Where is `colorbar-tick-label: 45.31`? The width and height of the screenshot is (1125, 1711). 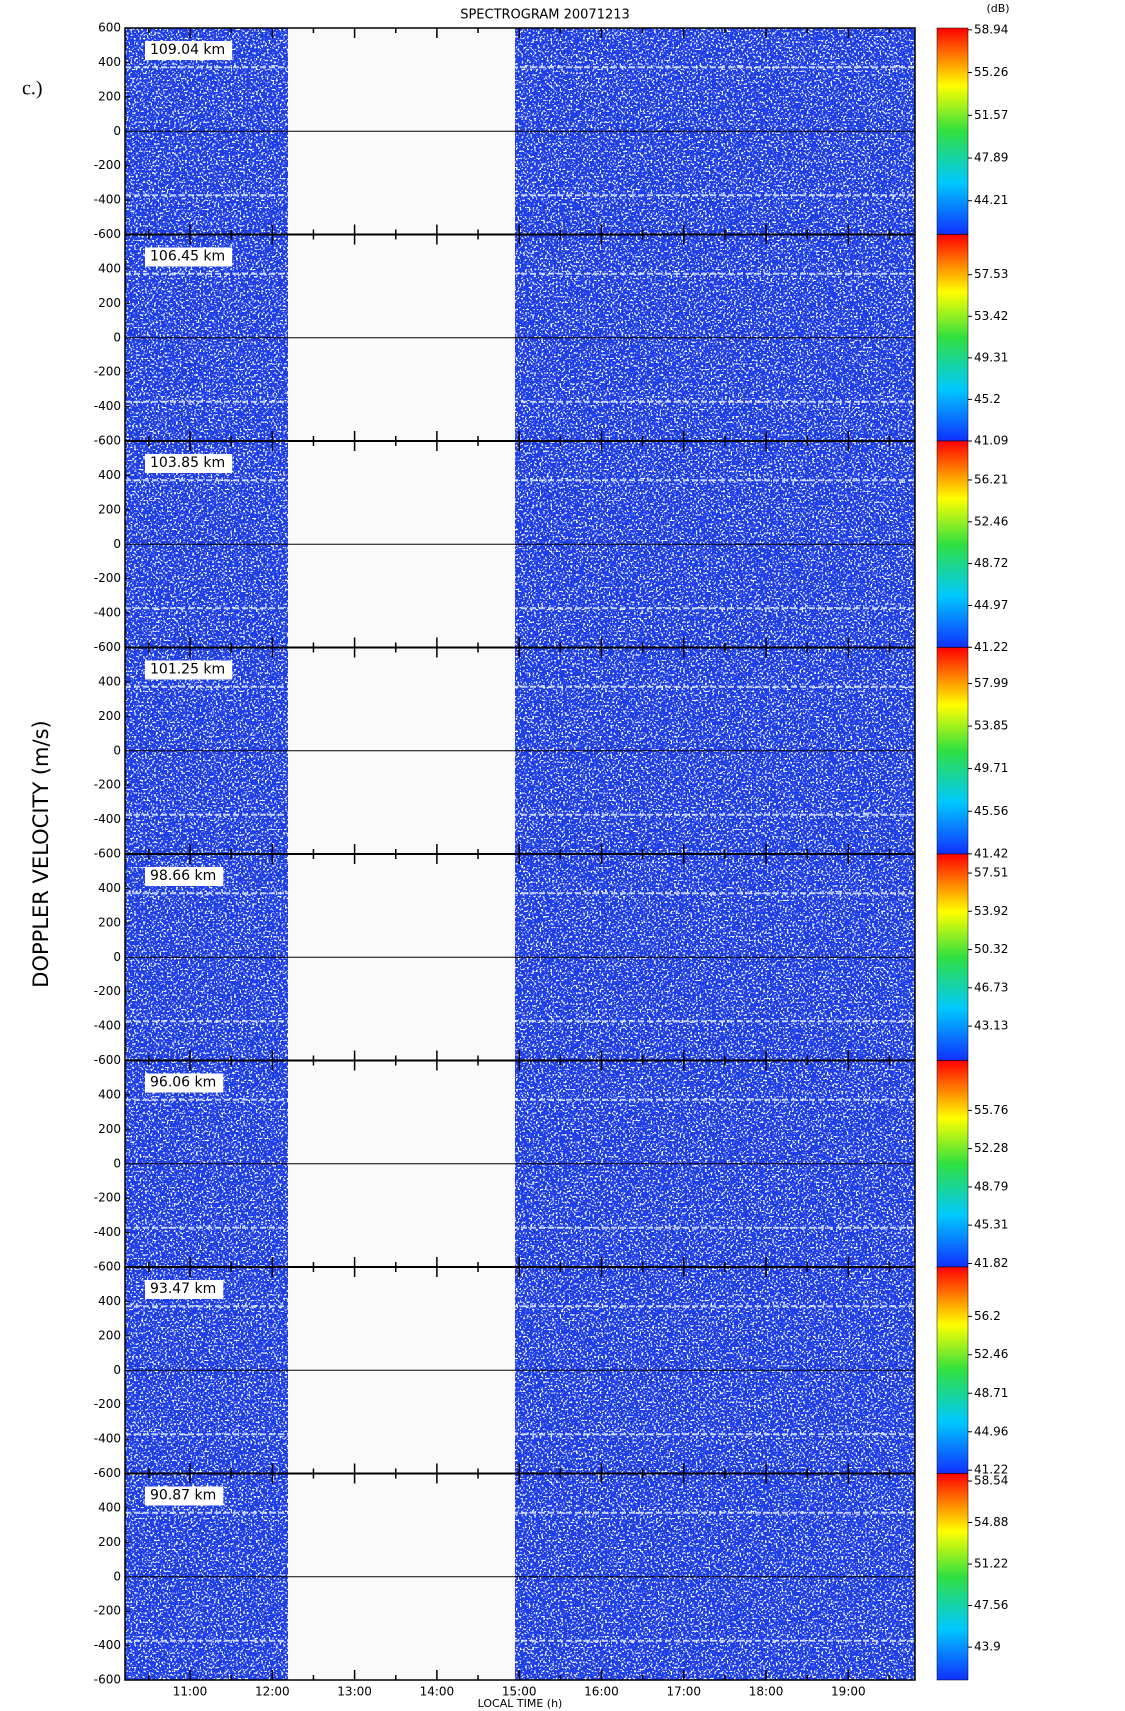 colorbar-tick-label: 45.31 is located at coordinates (991, 1225).